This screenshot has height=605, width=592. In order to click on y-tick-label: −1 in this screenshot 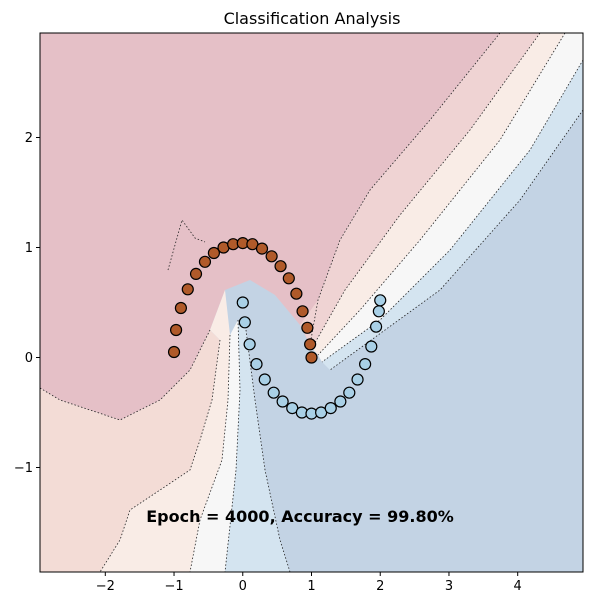, I will do `click(23, 468)`.